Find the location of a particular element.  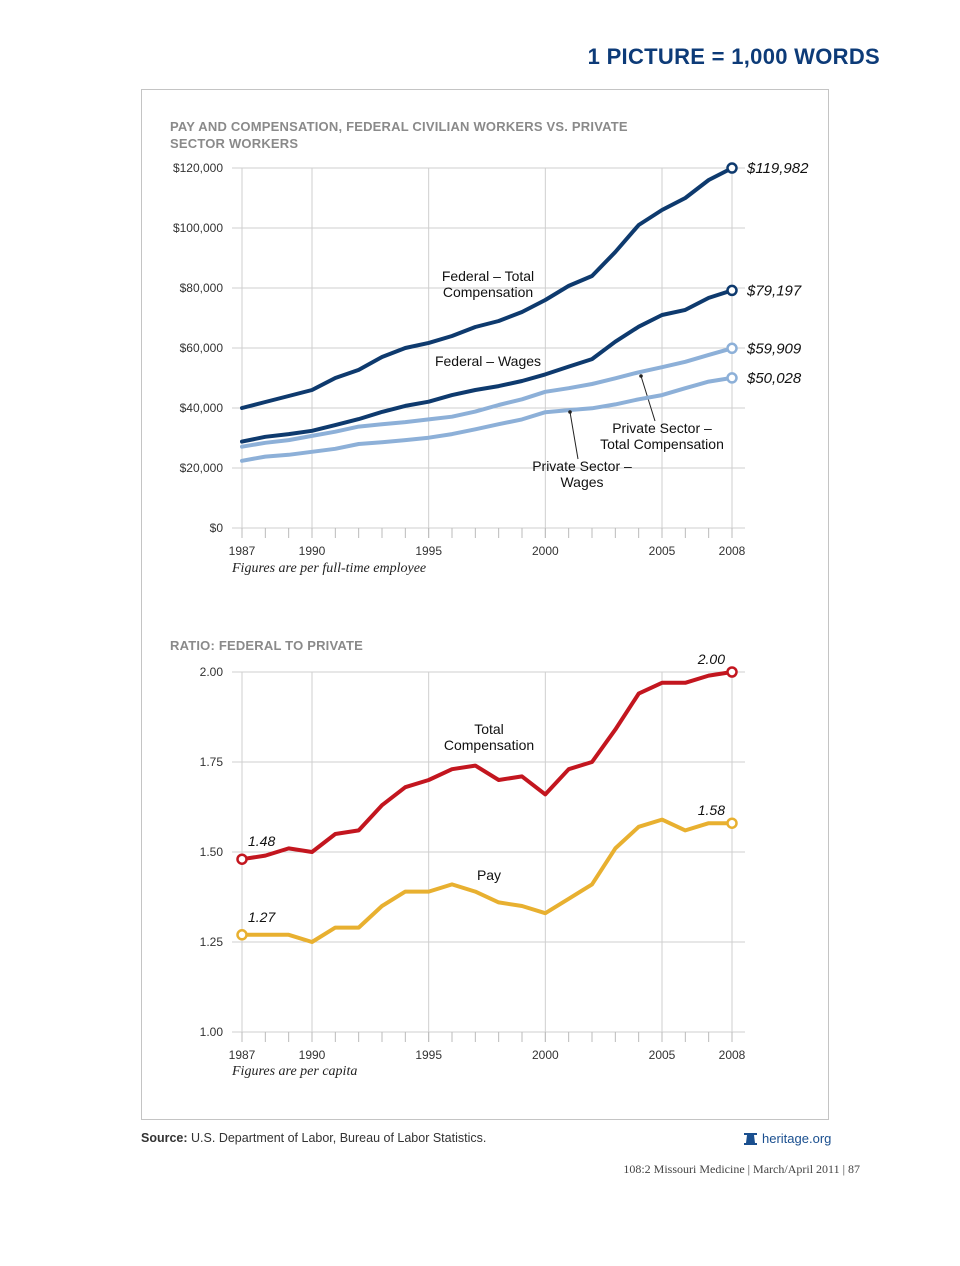

y-tick-label: $20,000 is located at coordinates (202, 468).